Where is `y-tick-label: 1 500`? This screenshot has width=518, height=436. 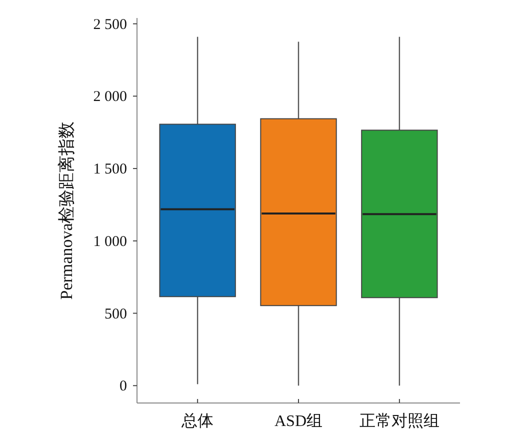 y-tick-label: 1 500 is located at coordinates (110, 170).